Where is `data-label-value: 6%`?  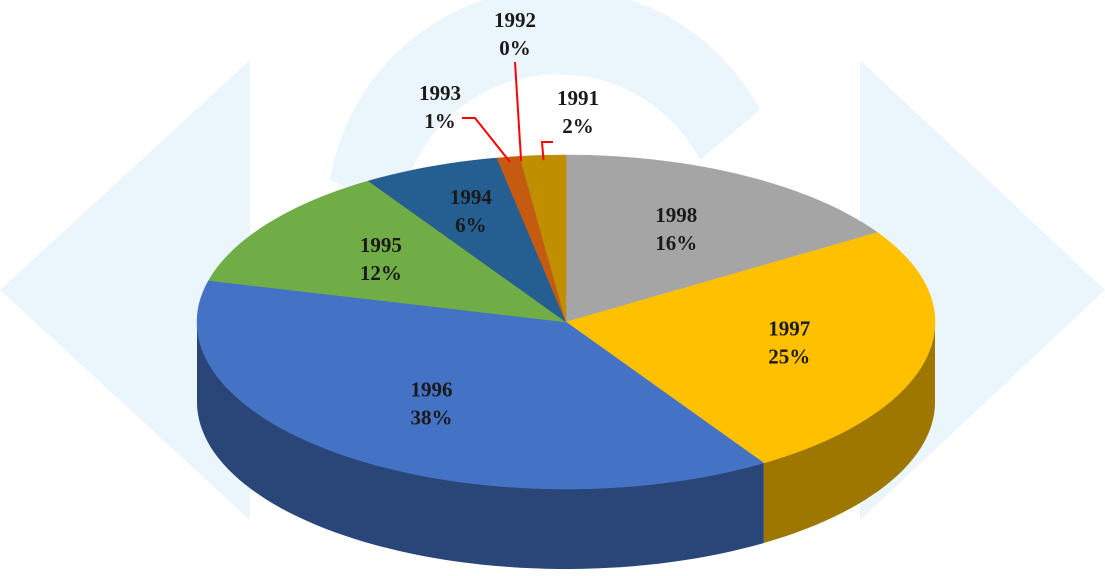
data-label-value: 6% is located at coordinates (471, 225).